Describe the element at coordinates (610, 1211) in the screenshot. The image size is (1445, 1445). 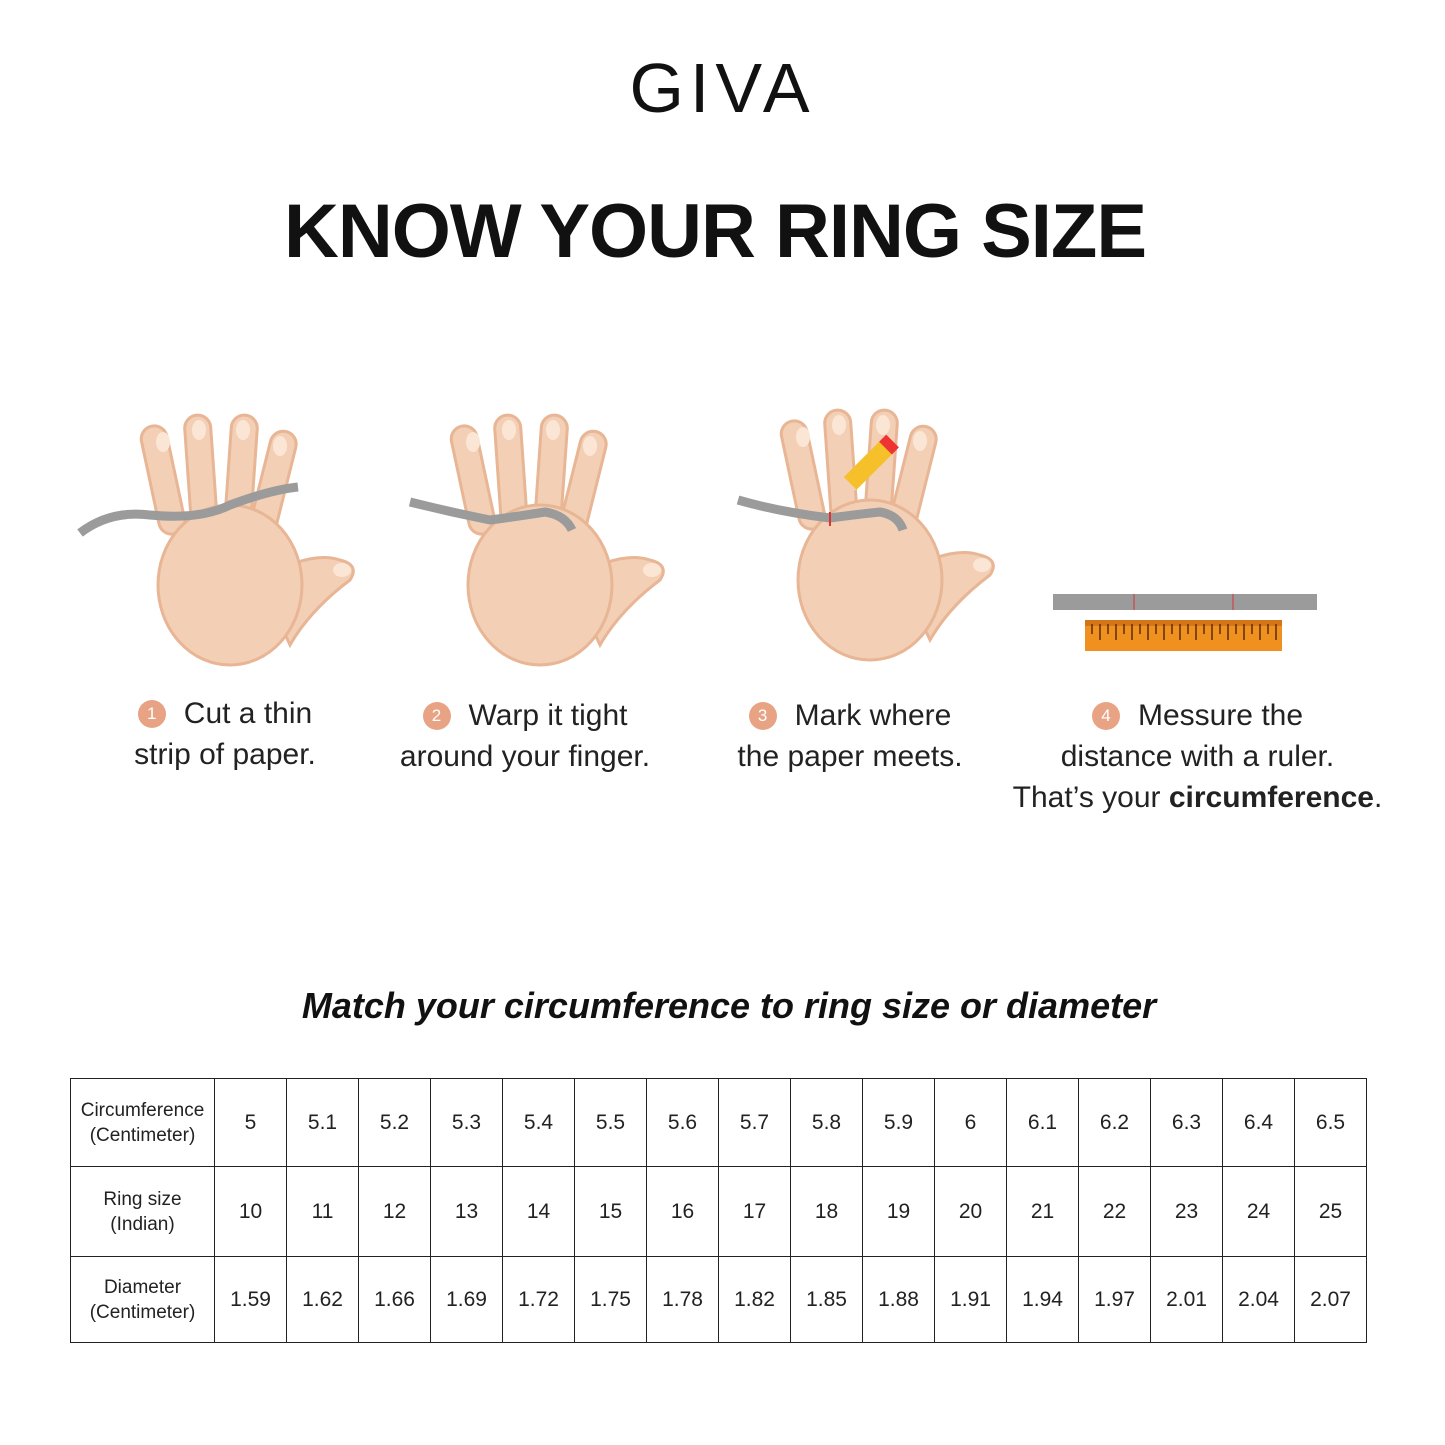
I see `table-cell: 15` at that location.